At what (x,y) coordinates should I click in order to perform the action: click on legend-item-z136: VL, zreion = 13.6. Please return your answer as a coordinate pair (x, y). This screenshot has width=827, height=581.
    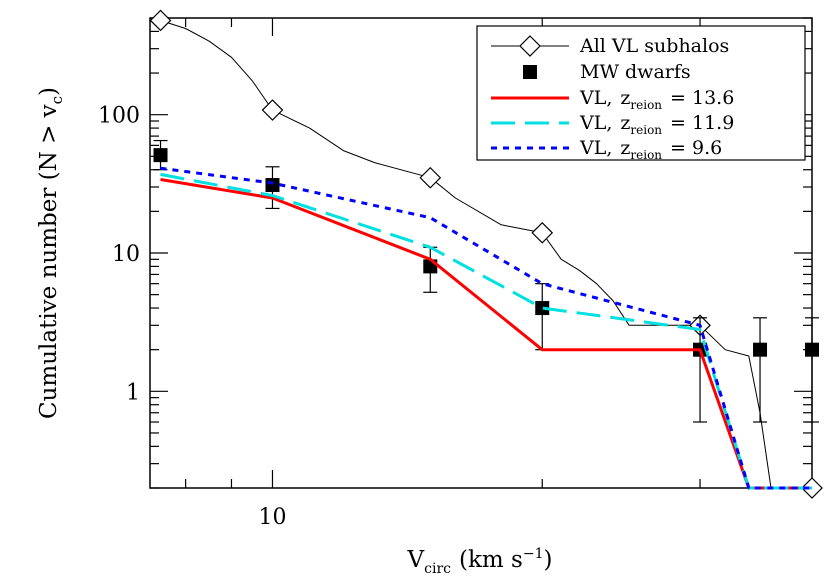
    Looking at the image, I should click on (612, 99).